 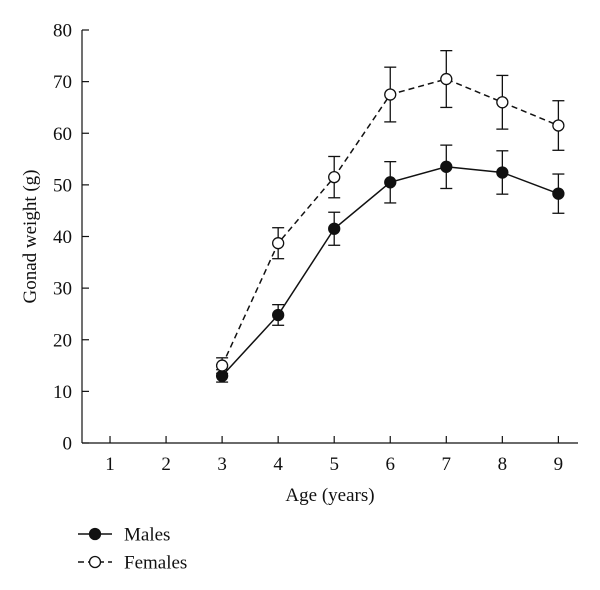 I want to click on legend-marker-males, so click(x=95, y=534).